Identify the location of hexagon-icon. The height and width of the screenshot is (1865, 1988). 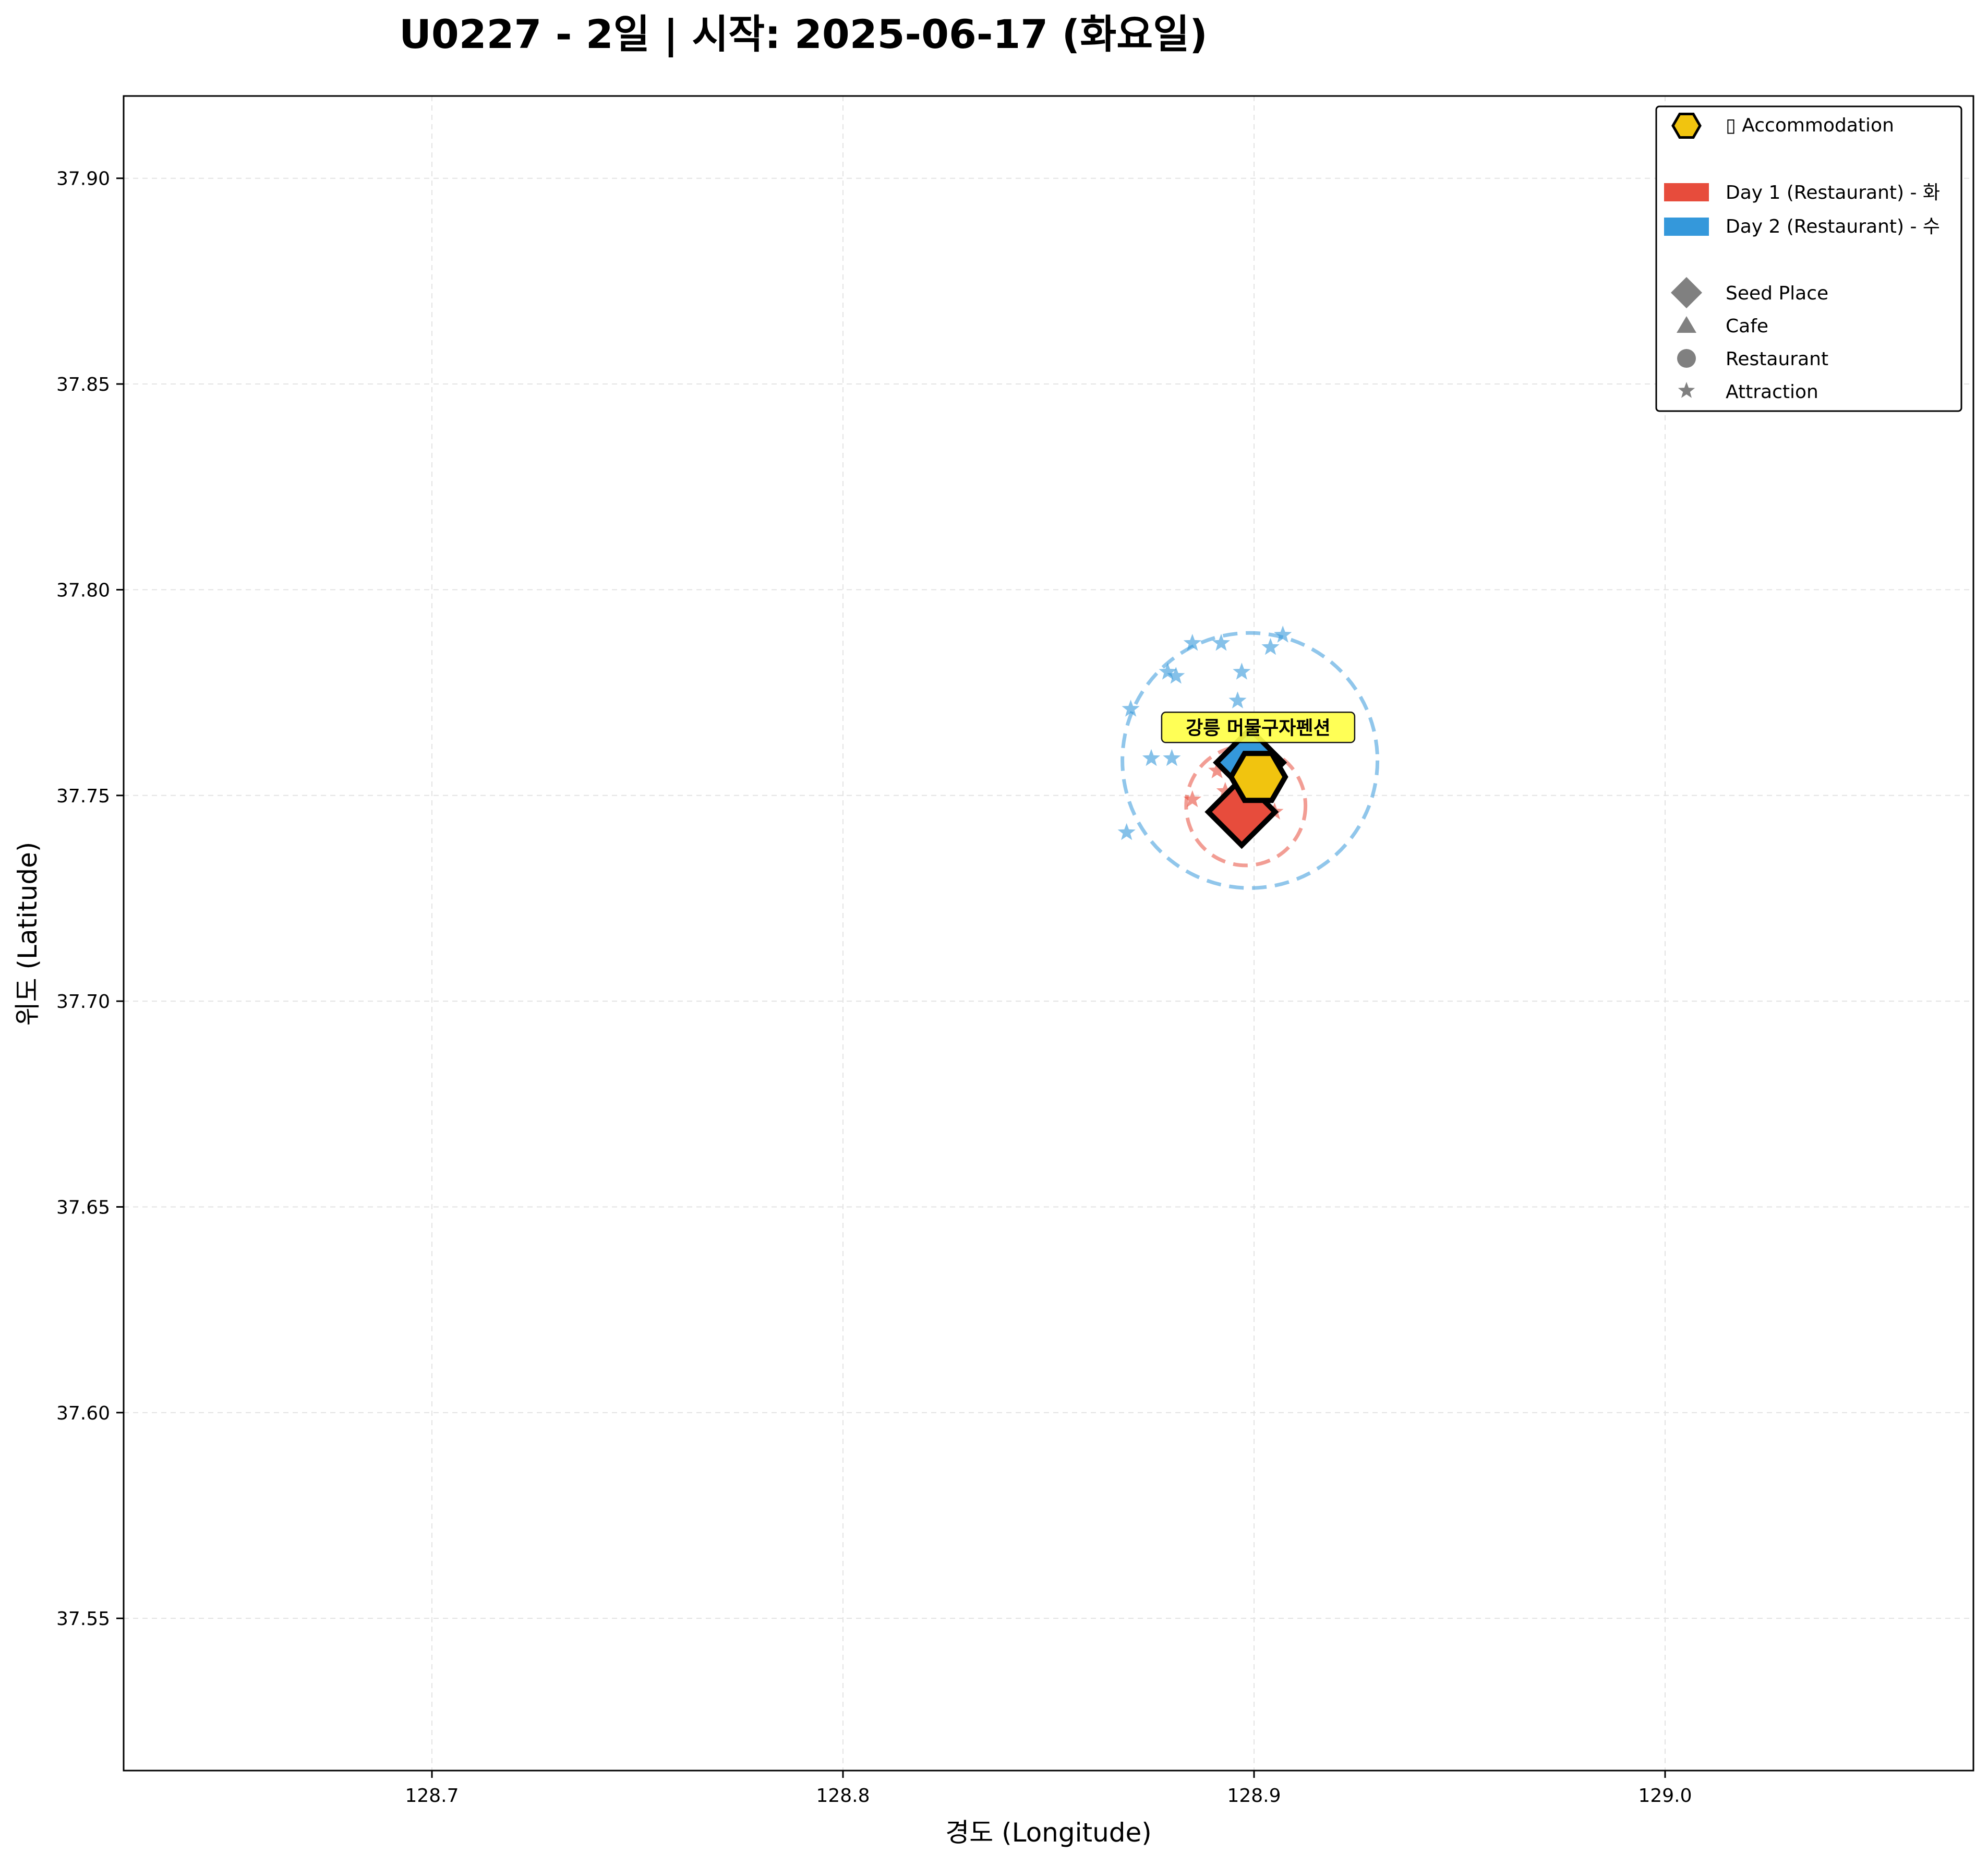
(1687, 126).